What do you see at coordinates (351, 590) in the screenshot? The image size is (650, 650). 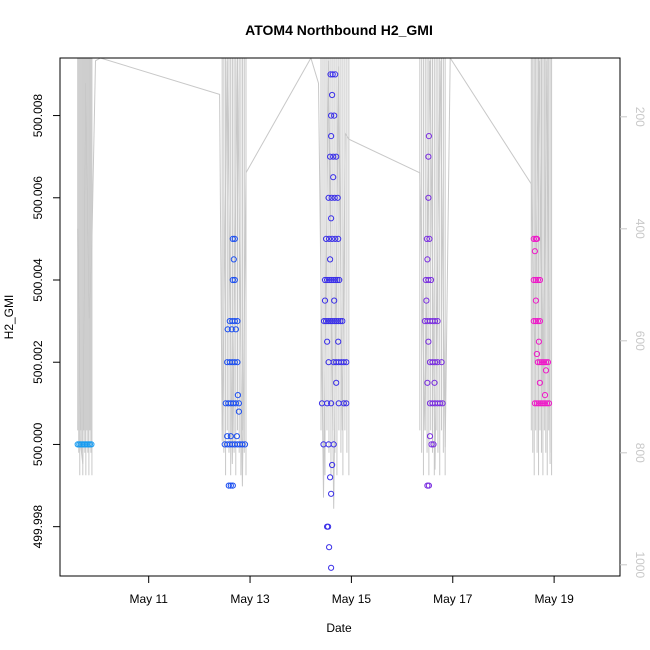 I see `x-axis: May 11 May 13 May 15 May 17 May 19` at bounding box center [351, 590].